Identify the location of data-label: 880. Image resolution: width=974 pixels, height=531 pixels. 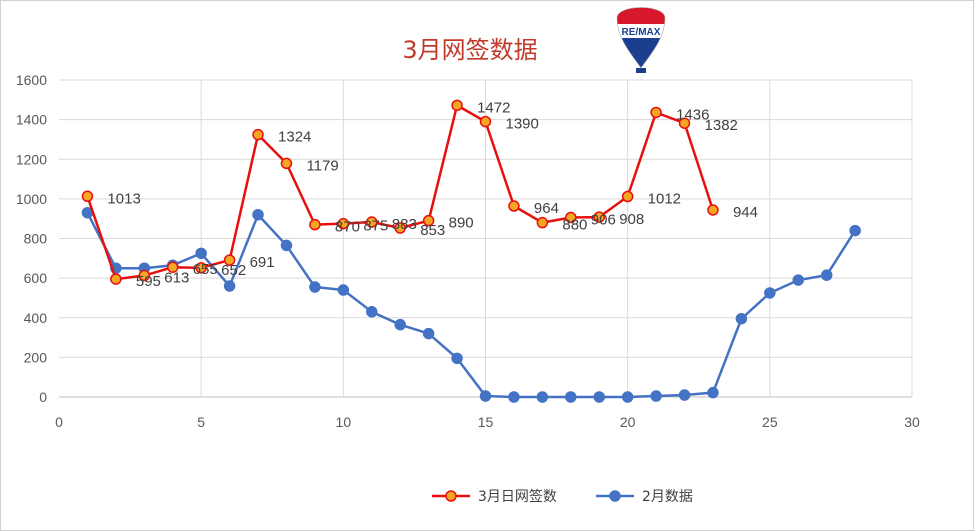
(574, 225).